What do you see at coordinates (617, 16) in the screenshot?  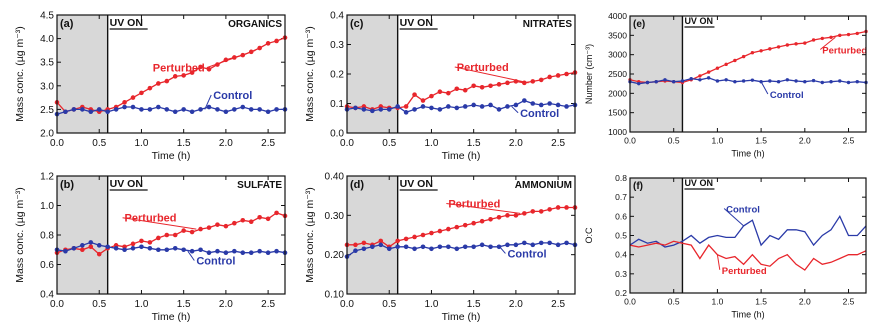 I see `y-tick-label: 4000` at bounding box center [617, 16].